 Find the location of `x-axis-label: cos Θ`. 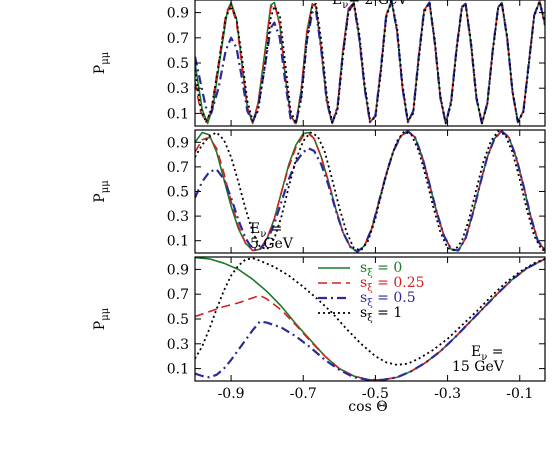

x-axis-label: cos Θ is located at coordinates (367, 407).